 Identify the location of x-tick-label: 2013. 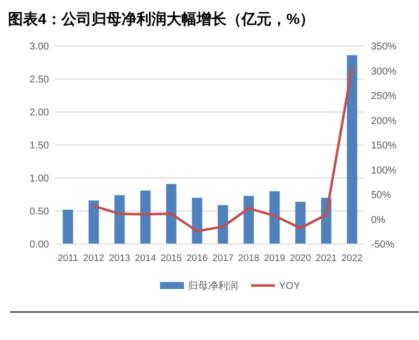
(119, 258).